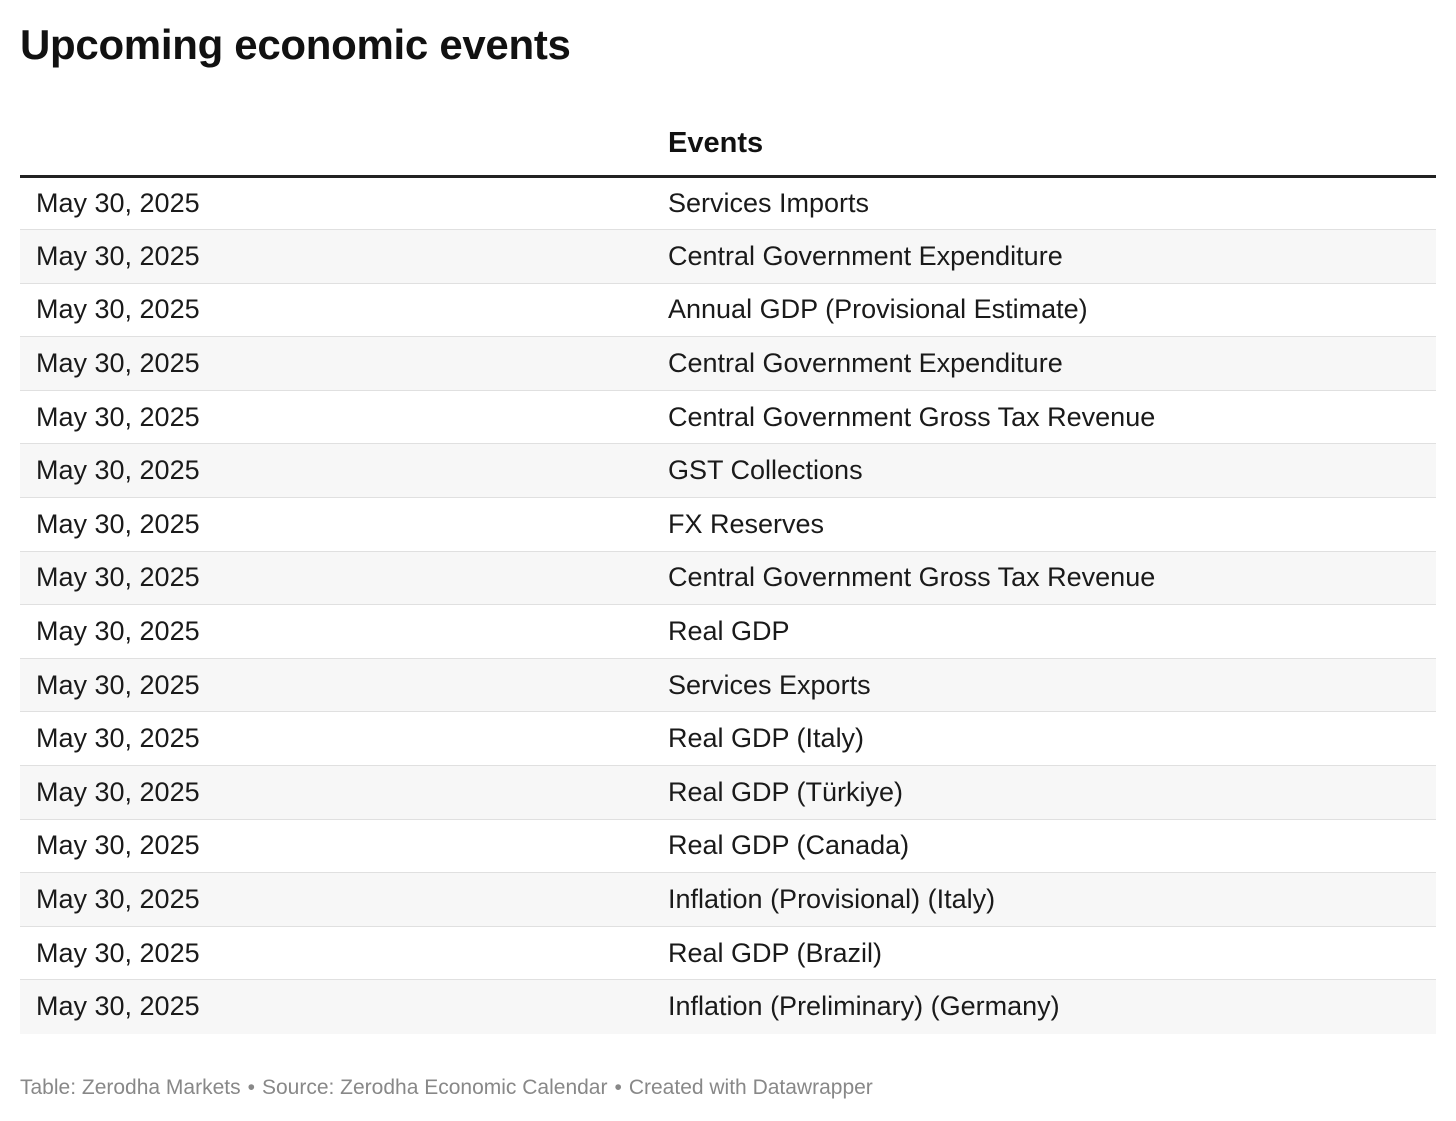 Image resolution: width=1456 pixels, height=1121 pixels. Describe the element at coordinates (1044, 953) in the screenshot. I see `row-event-cell: Real GDP (Brazil)` at that location.